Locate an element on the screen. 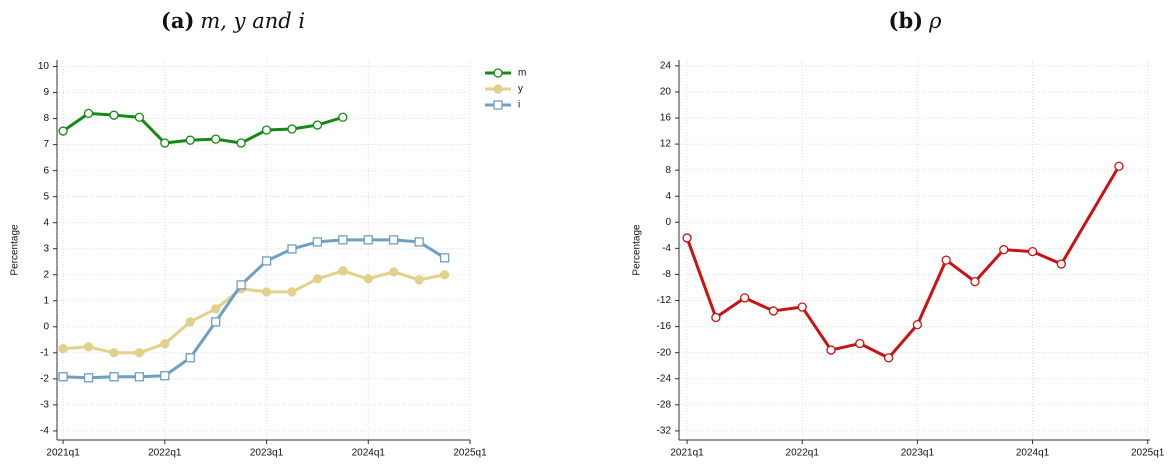  y-tick-label: -1 is located at coordinates (44, 352).